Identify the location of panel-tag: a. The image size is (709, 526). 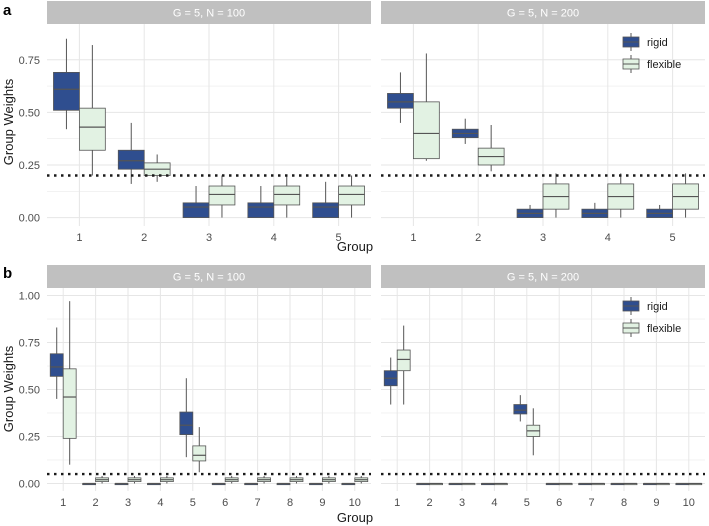
(7, 10).